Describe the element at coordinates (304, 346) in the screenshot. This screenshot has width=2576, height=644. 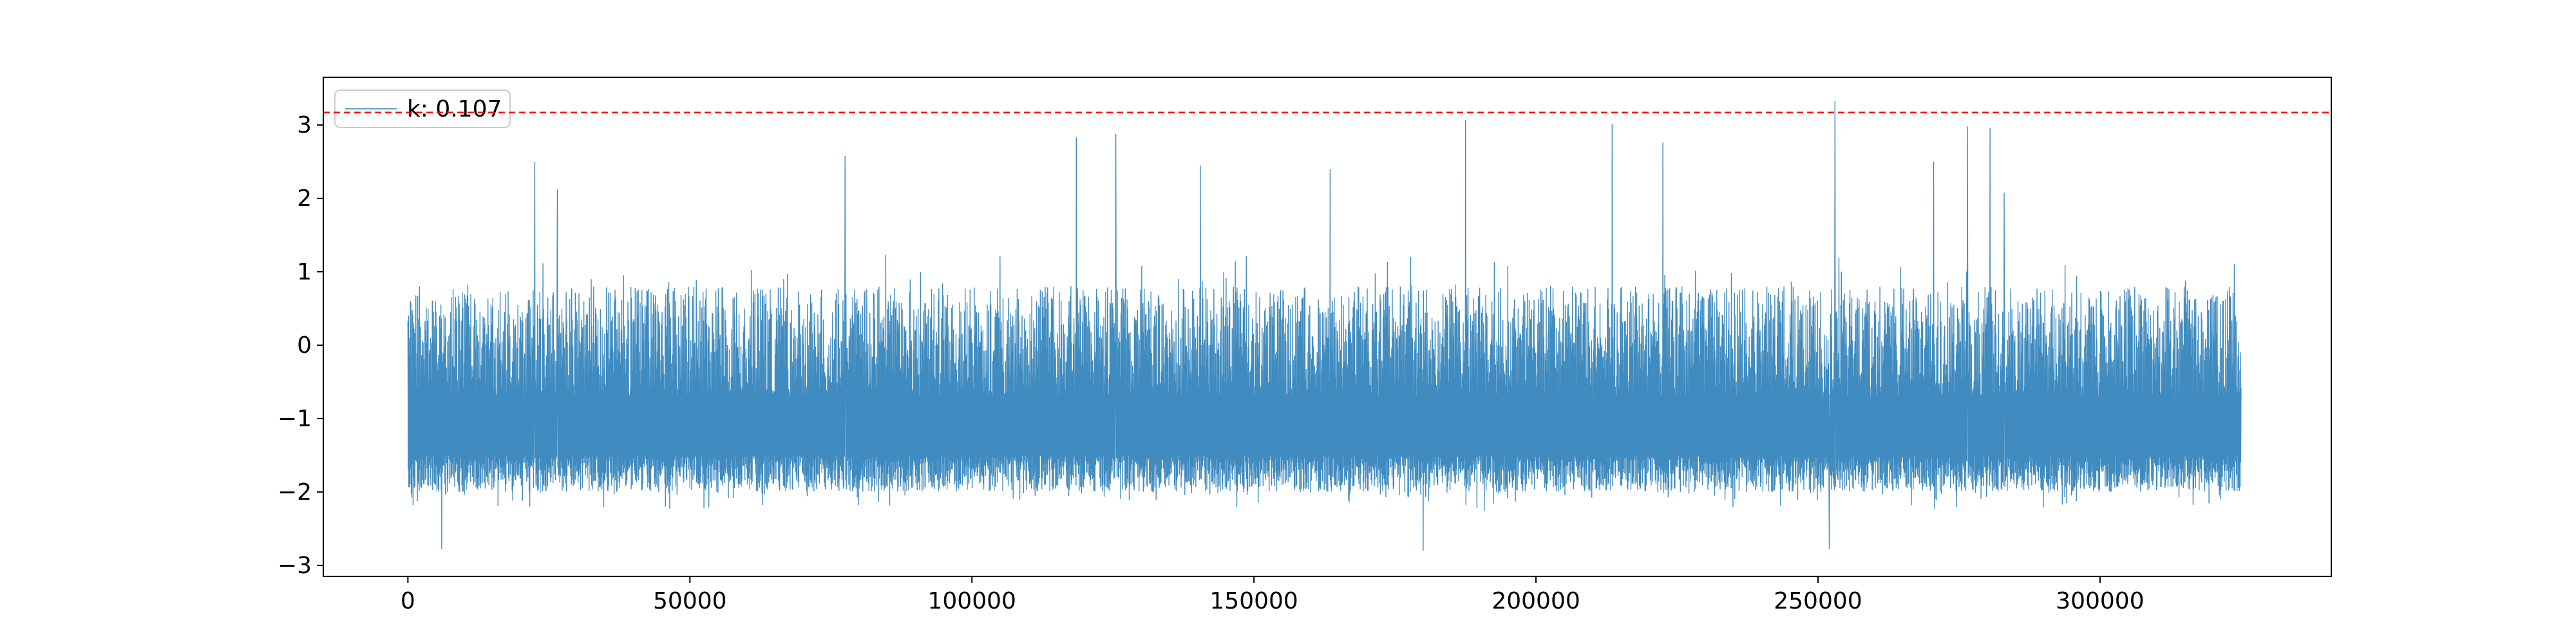
I see `y-tick-label: 0` at that location.